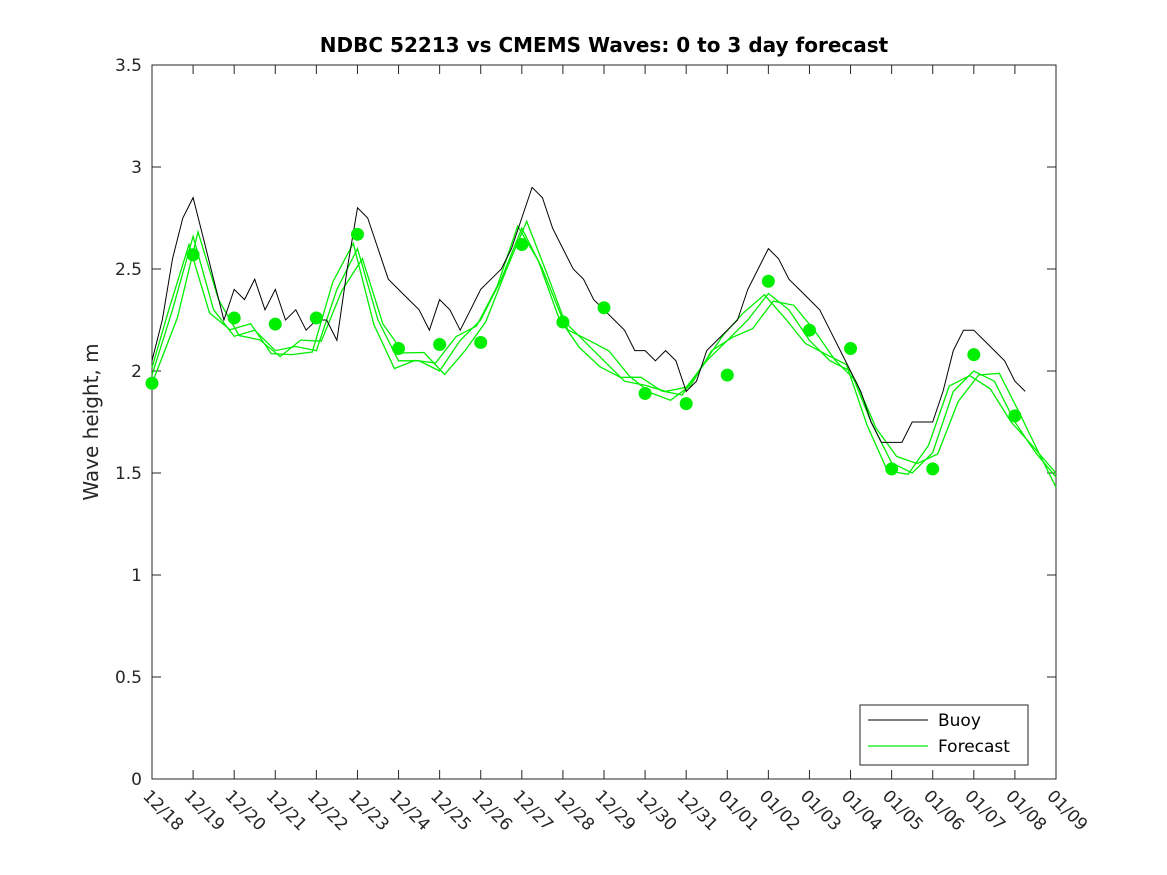 The width and height of the screenshot is (1167, 875). What do you see at coordinates (902, 810) in the screenshot?
I see `x-tick-label: 01/05` at bounding box center [902, 810].